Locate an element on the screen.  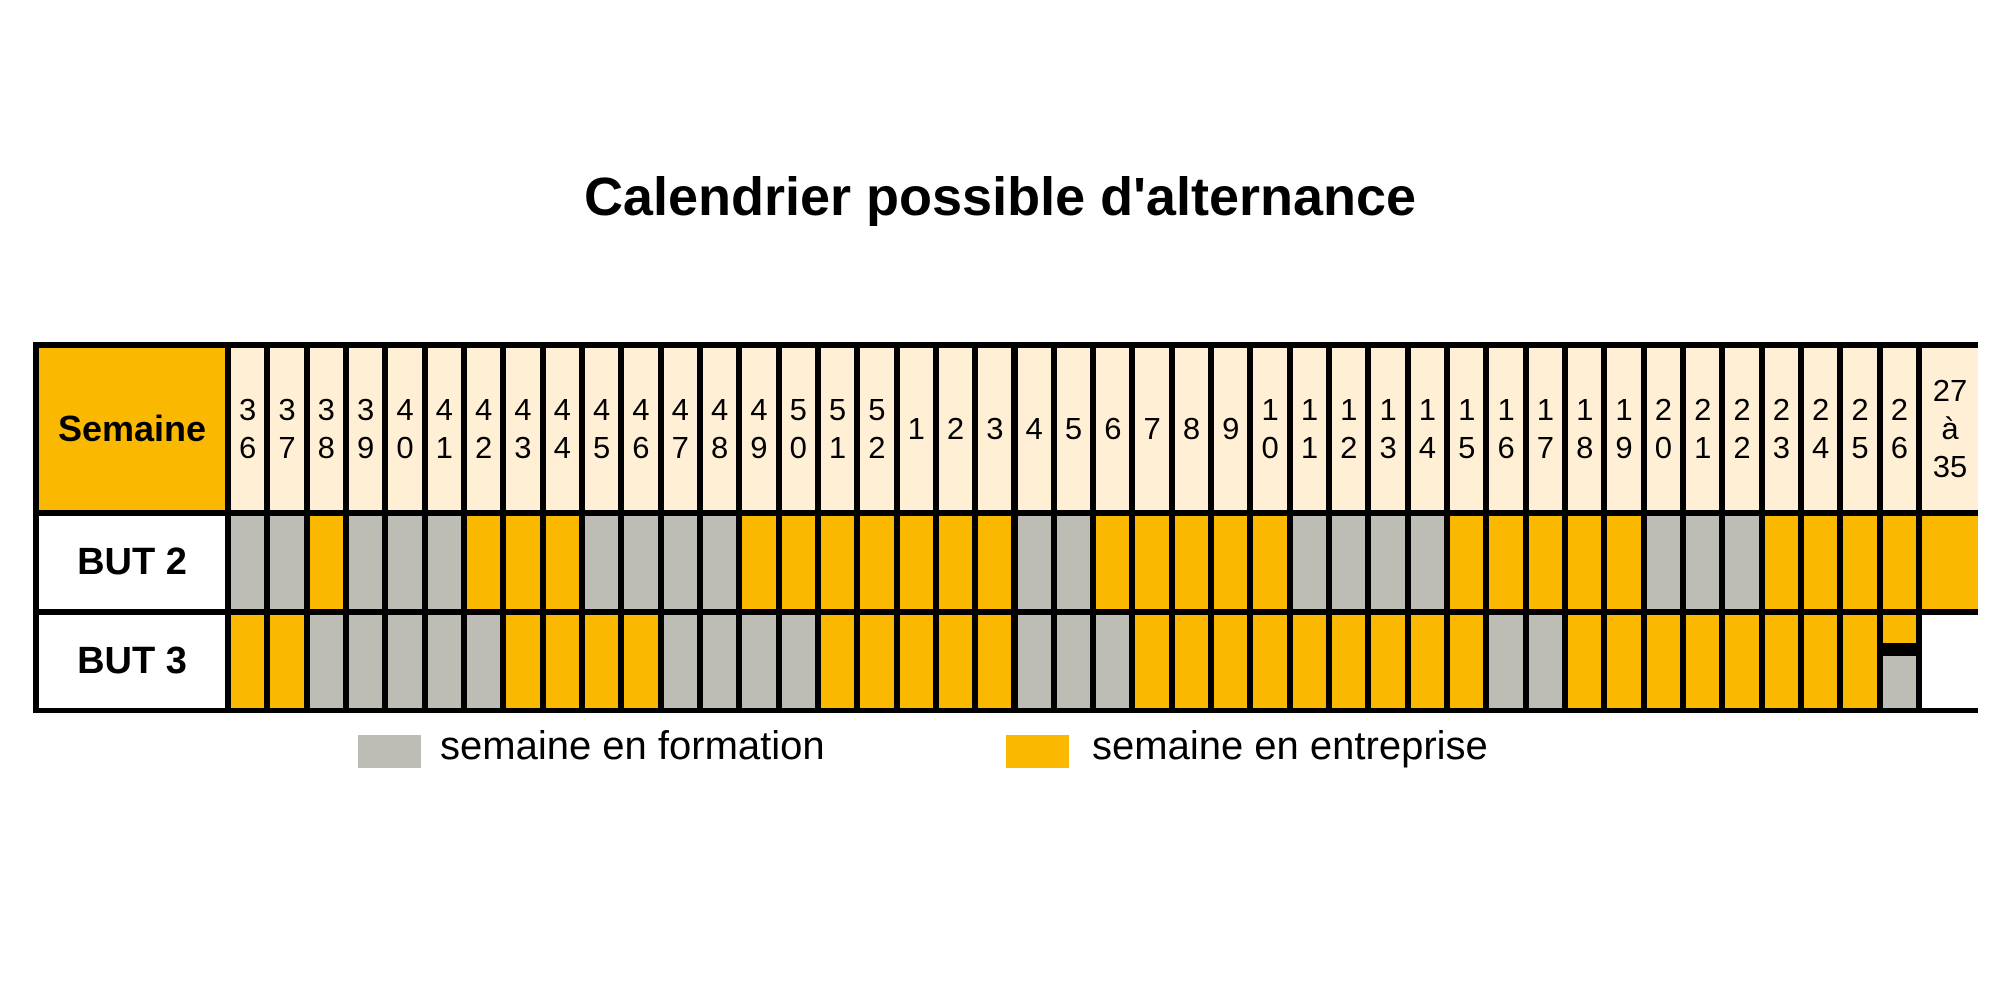
split-divider is located at coordinates (1899, 649).